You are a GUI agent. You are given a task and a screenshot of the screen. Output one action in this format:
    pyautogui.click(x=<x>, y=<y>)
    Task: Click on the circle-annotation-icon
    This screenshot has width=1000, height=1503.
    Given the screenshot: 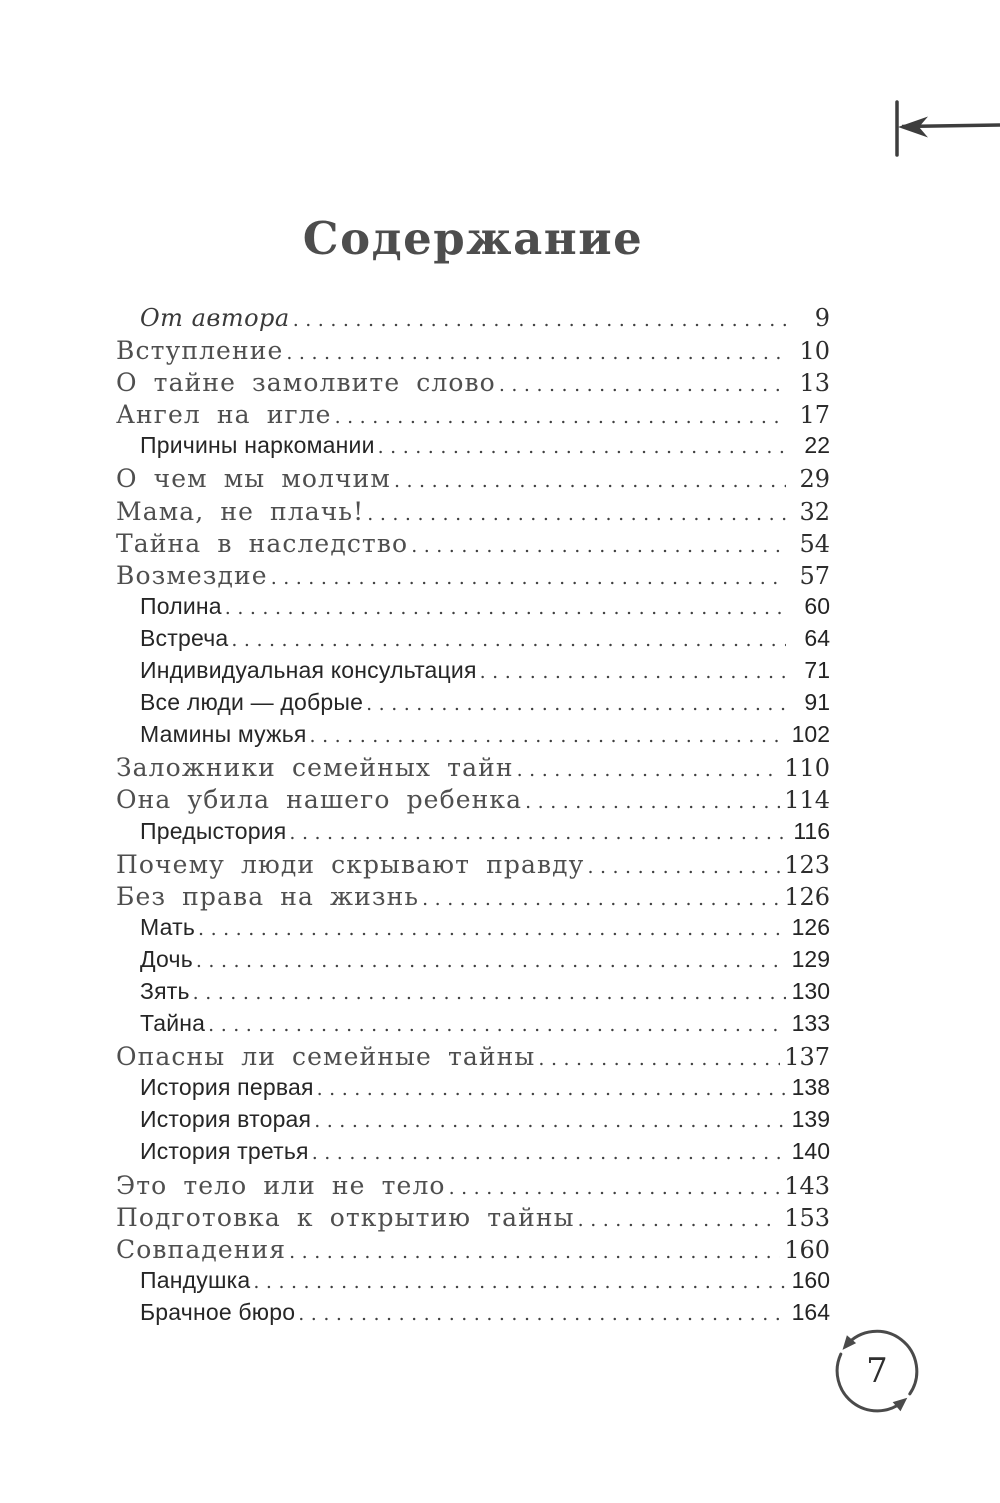 What is the action you would take?
    pyautogui.click(x=877, y=1371)
    